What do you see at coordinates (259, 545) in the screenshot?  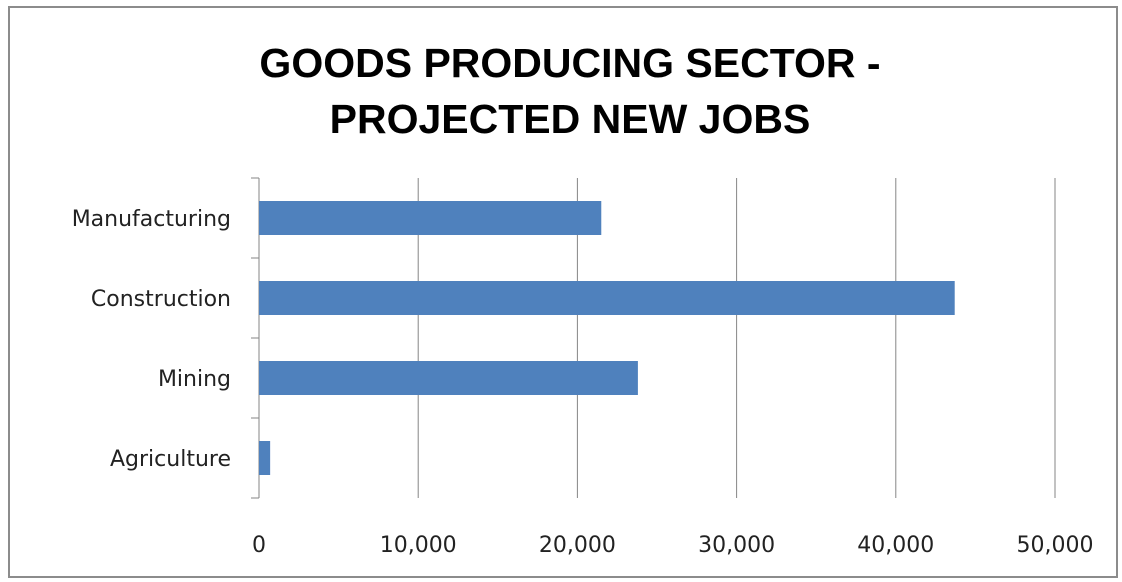 I see `x-tick-label: 0` at bounding box center [259, 545].